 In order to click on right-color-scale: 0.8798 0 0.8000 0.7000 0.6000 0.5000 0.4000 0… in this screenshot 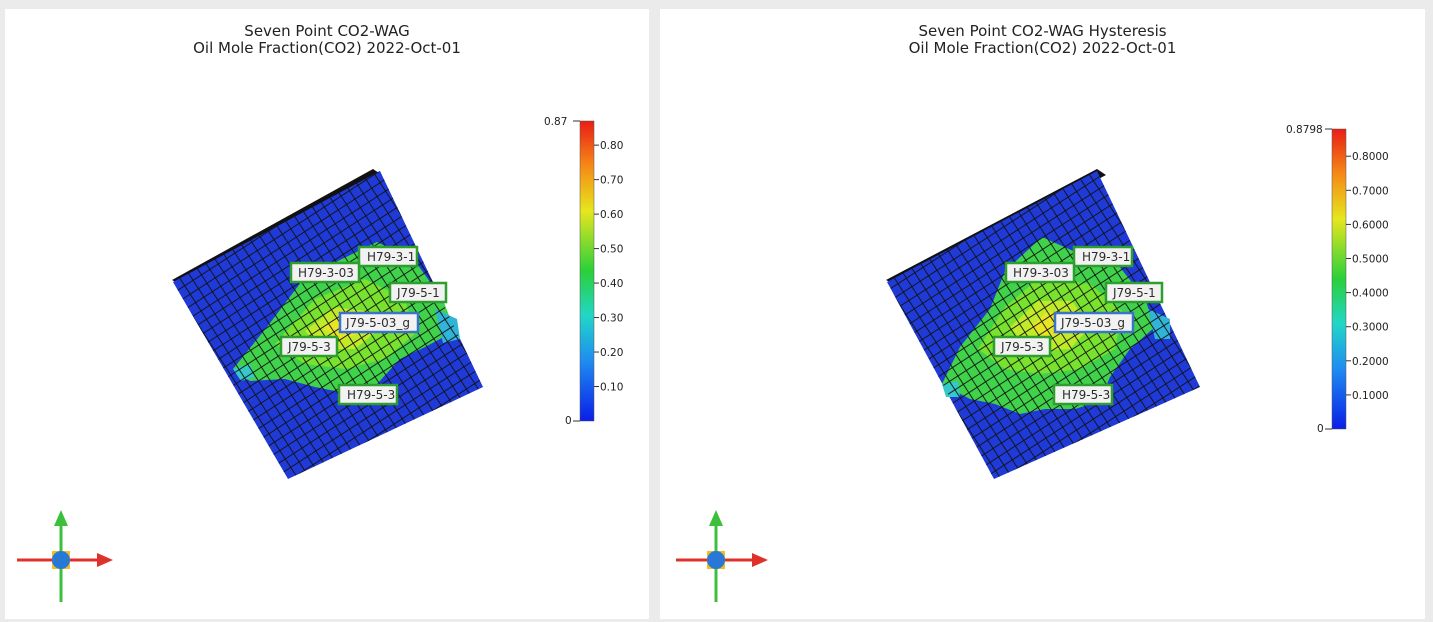, I will do `click(1337, 279)`.